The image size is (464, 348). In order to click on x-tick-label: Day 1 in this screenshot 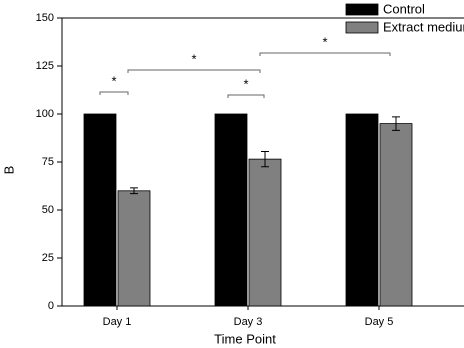, I will do `click(117, 322)`.